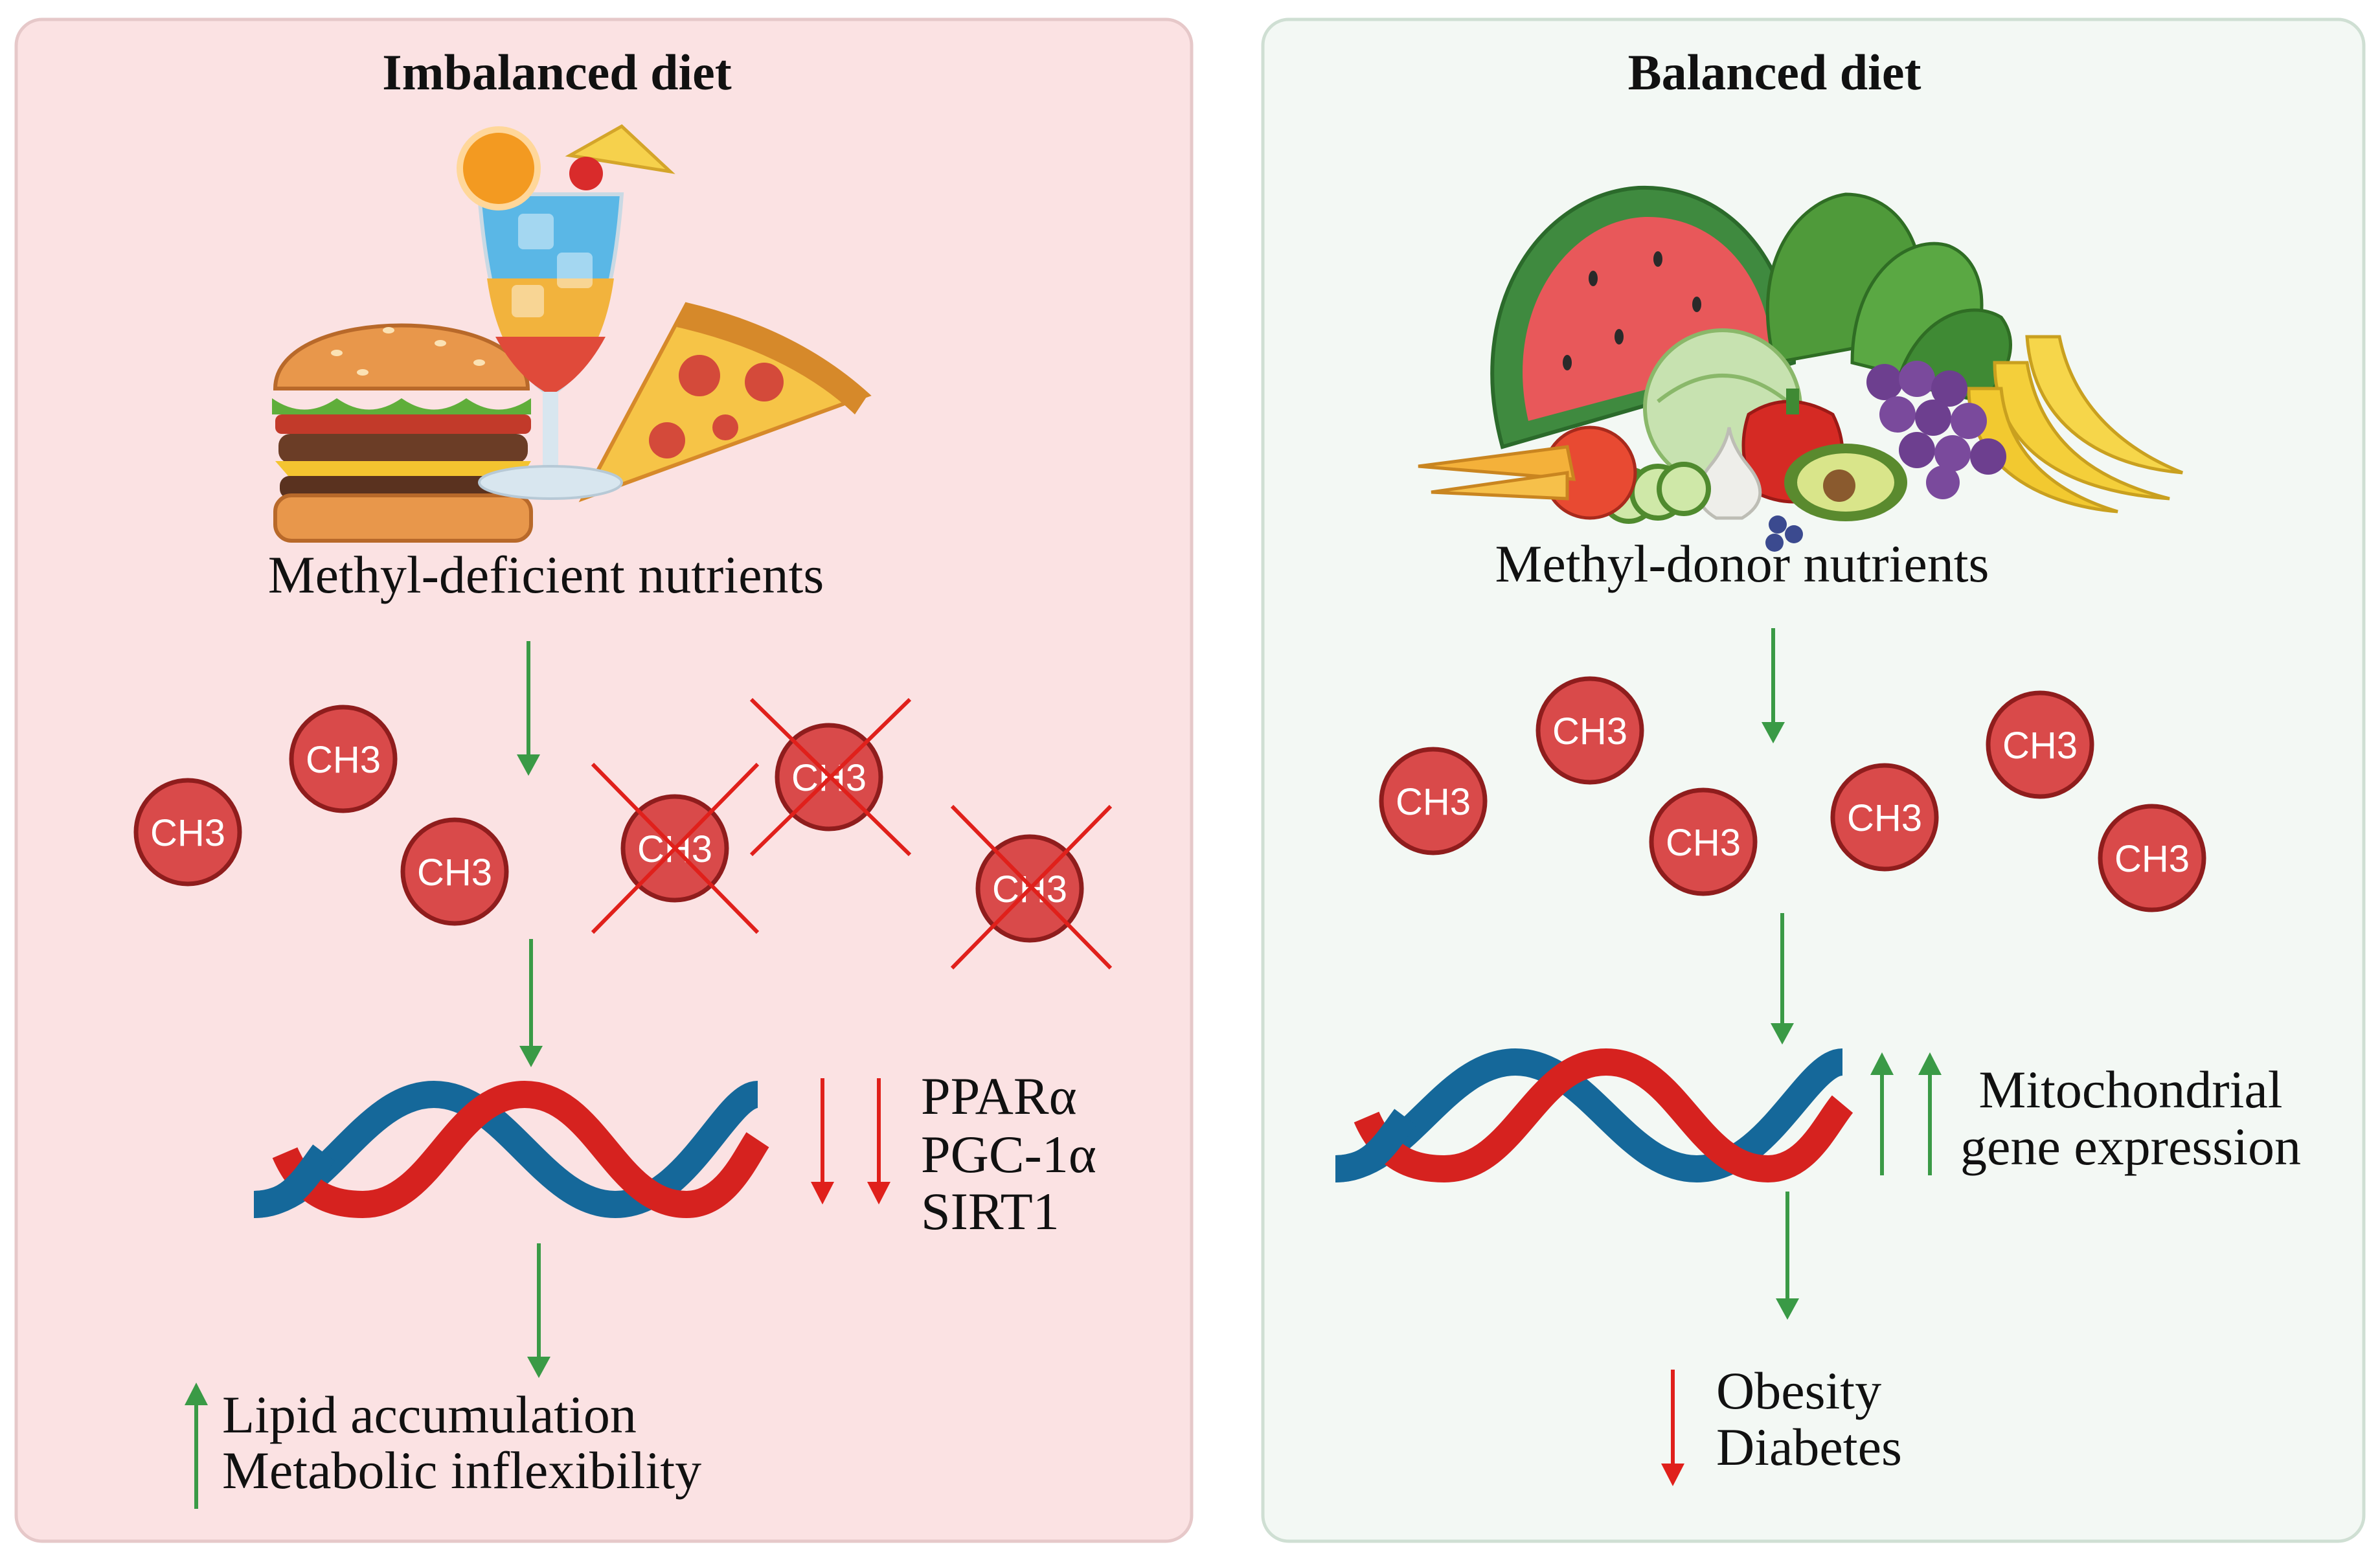  I want to click on outcome-label: Lipid accumulation, so click(430, 1414).